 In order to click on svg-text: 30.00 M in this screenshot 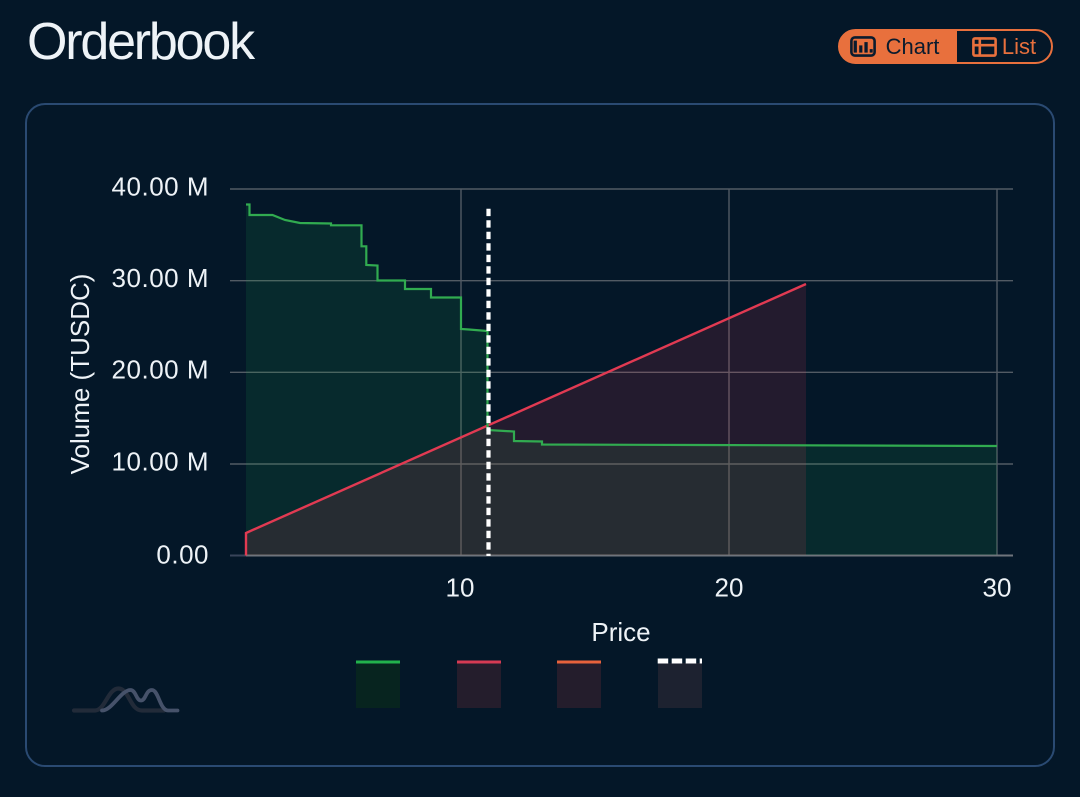, I will do `click(160, 278)`.